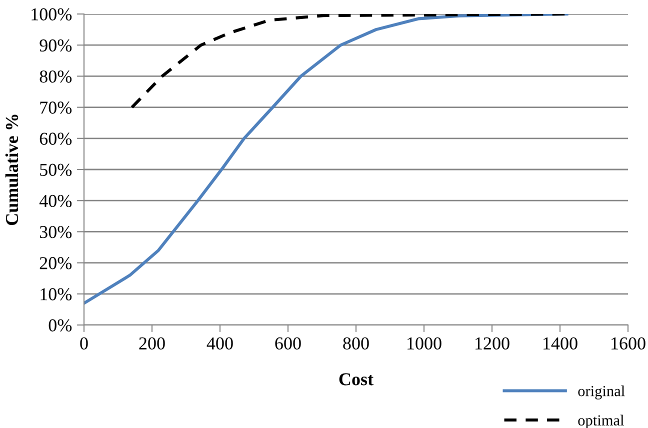 The width and height of the screenshot is (648, 428). What do you see at coordinates (356, 379) in the screenshot?
I see `x-axis-title: Cost` at bounding box center [356, 379].